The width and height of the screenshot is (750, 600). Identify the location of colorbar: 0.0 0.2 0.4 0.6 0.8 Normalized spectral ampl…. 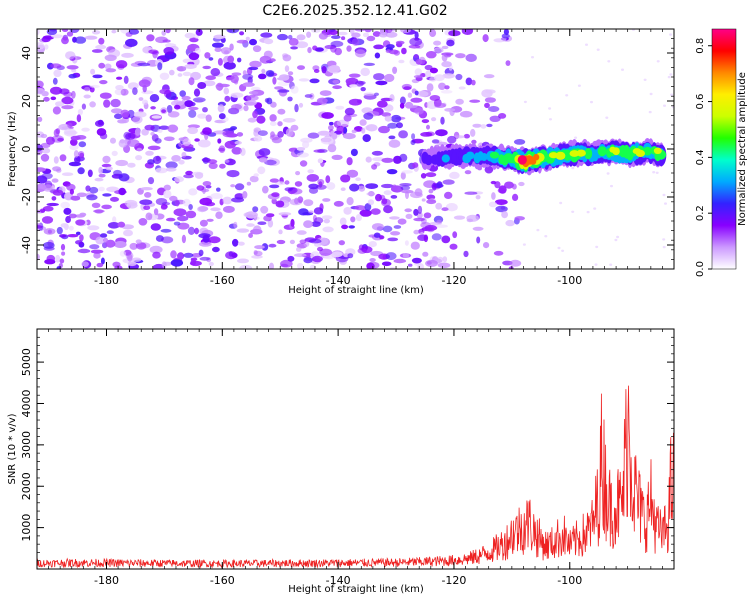
(721, 152).